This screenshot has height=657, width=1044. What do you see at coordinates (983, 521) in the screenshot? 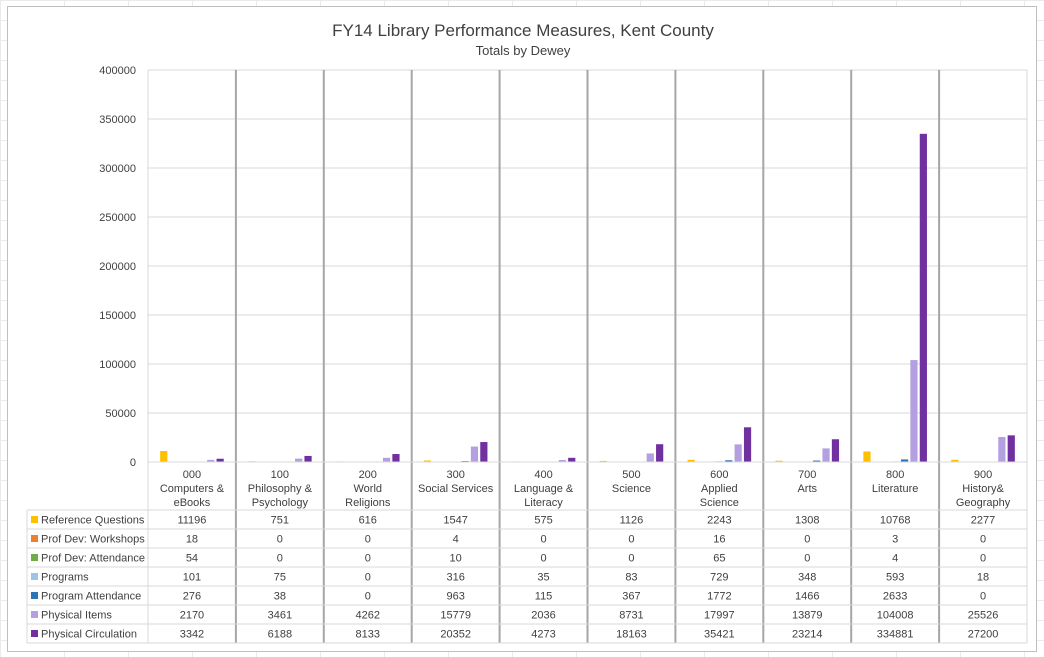
I see `table-cell: 2277` at bounding box center [983, 521].